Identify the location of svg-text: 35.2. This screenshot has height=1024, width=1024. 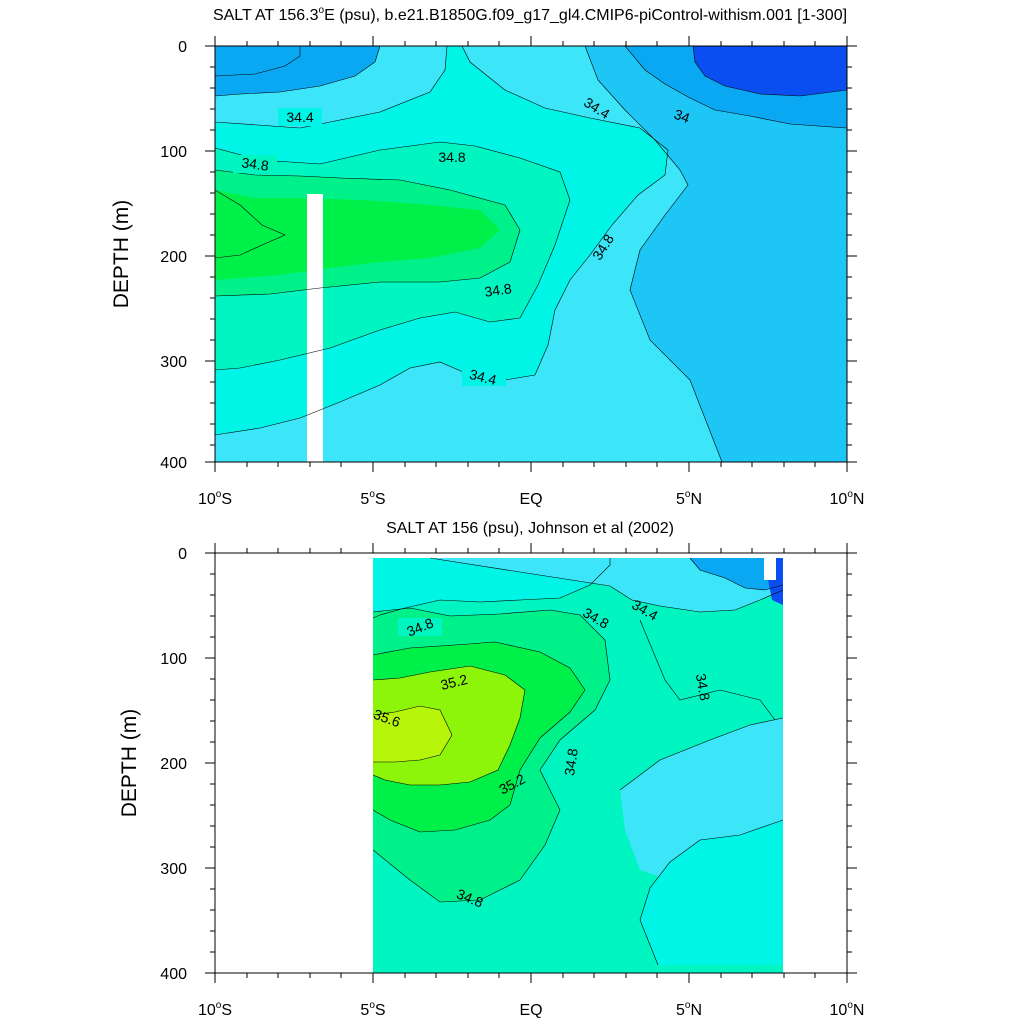
(454, 682).